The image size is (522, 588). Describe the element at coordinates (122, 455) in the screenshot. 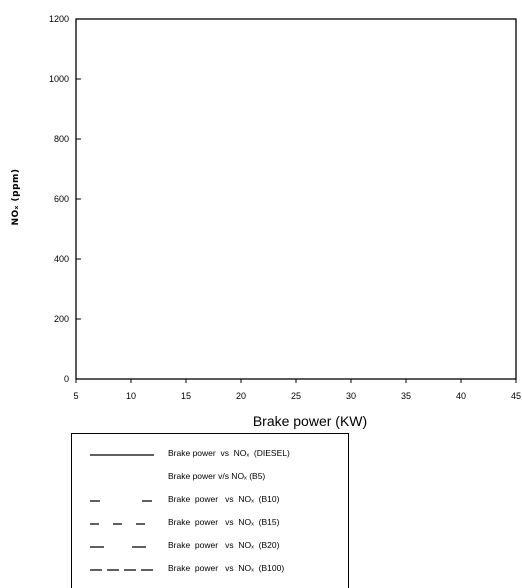

I see `legend-swatch-solid` at that location.